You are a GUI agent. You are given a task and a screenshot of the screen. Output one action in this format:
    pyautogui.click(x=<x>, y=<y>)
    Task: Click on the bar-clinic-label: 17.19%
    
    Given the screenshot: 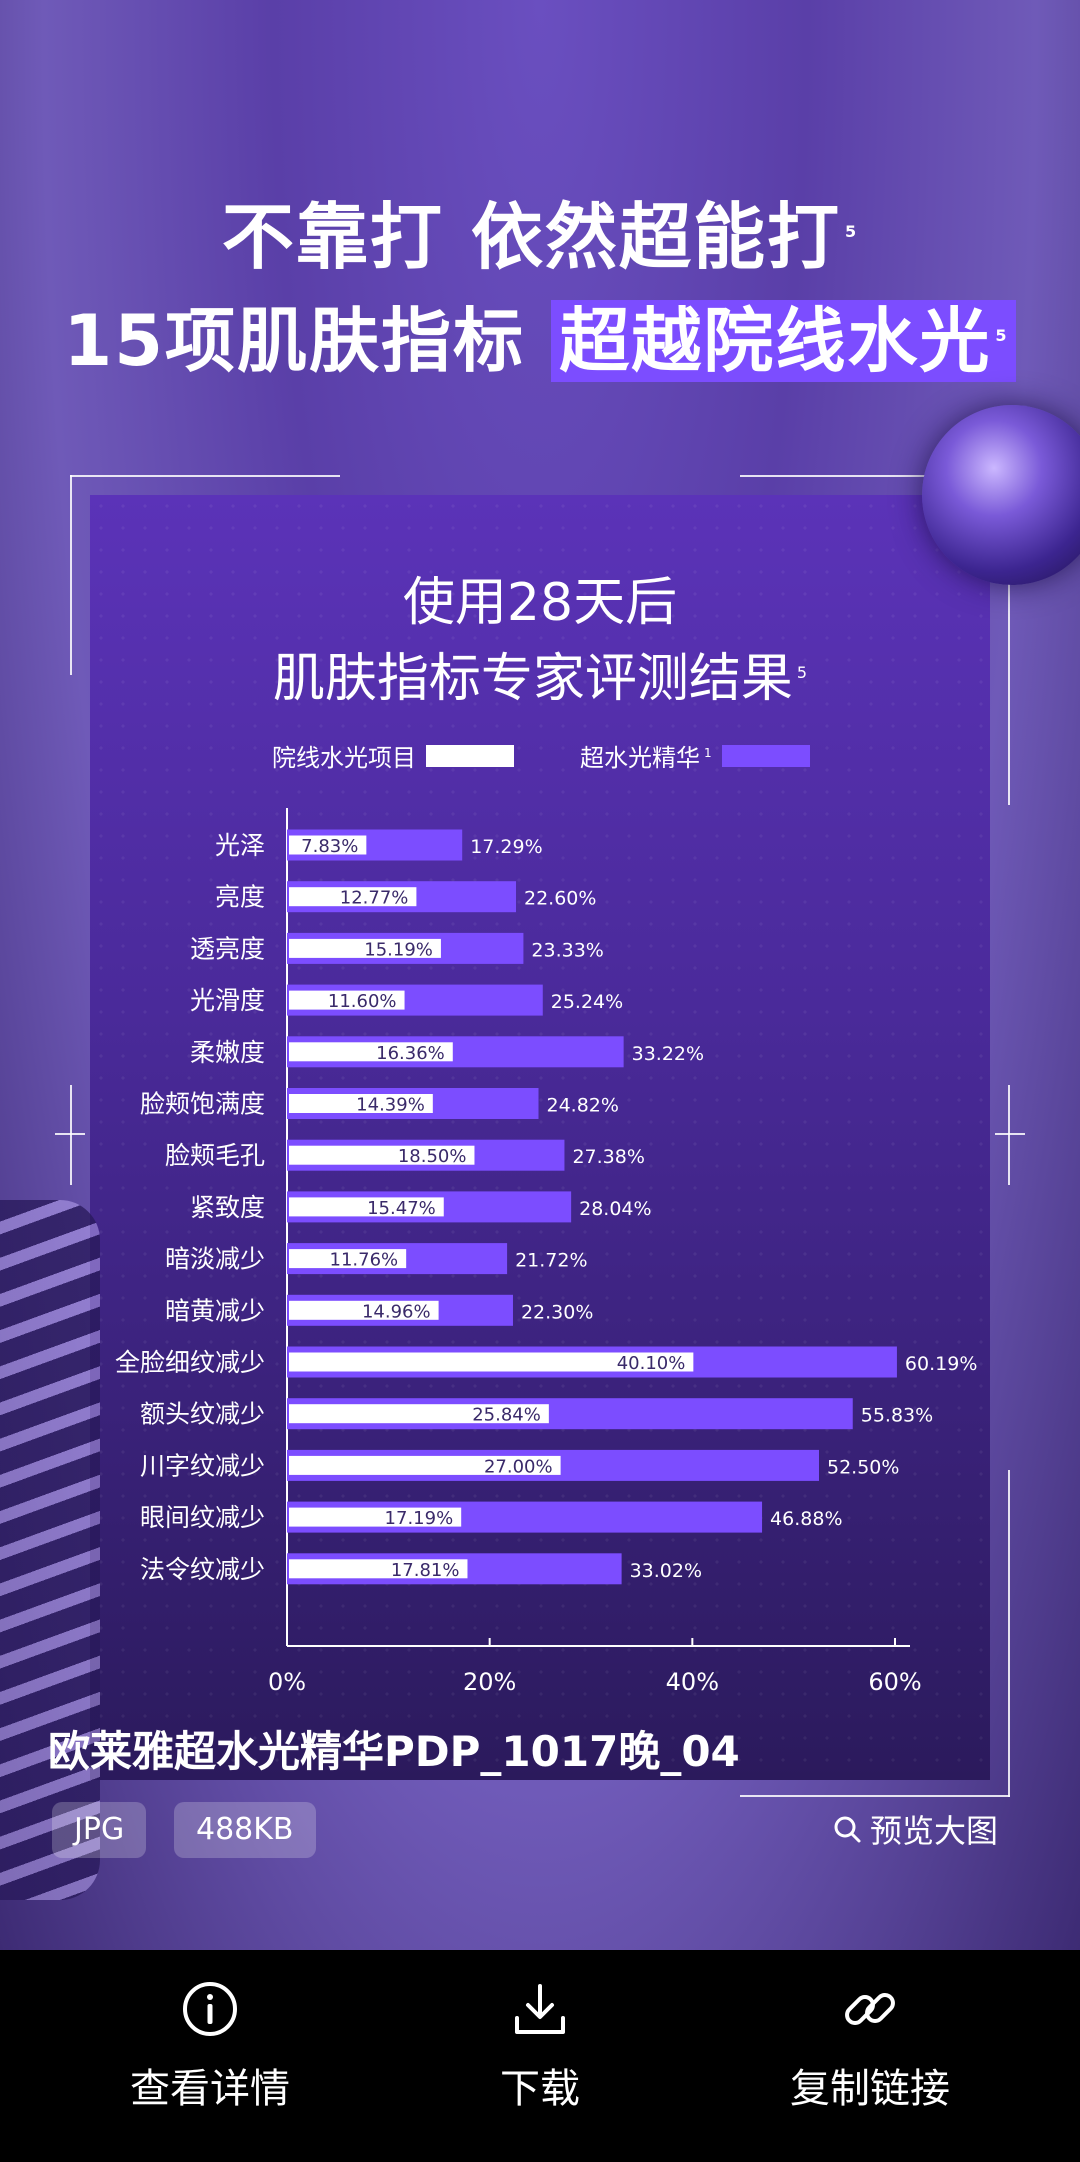 What is the action you would take?
    pyautogui.click(x=419, y=1518)
    